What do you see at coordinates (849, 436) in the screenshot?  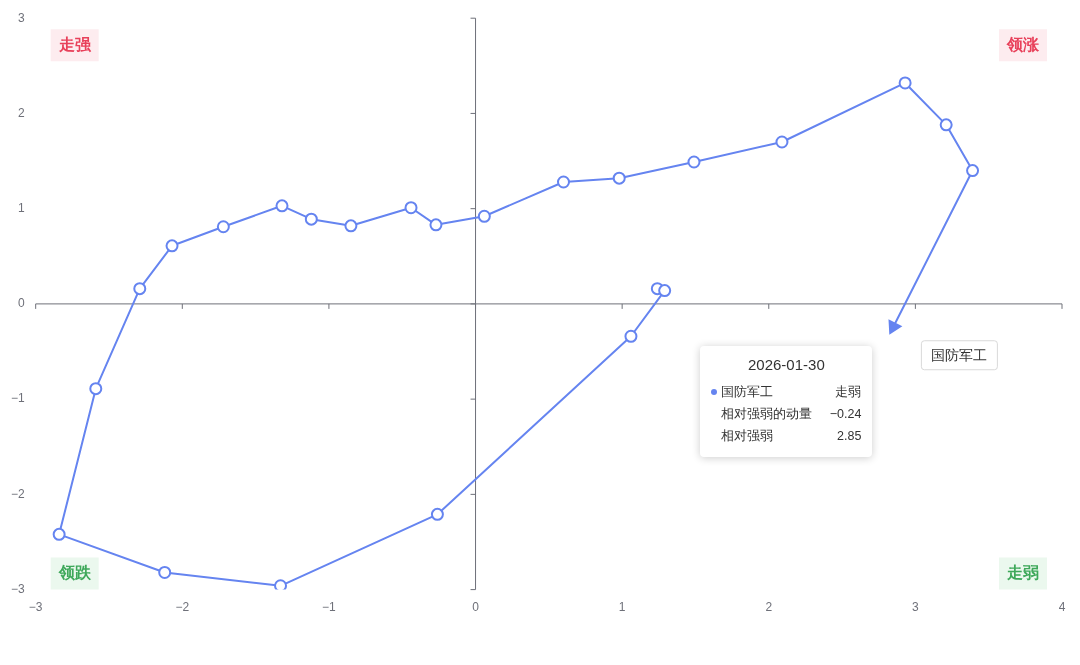 I see `annotation: 2.85` at bounding box center [849, 436].